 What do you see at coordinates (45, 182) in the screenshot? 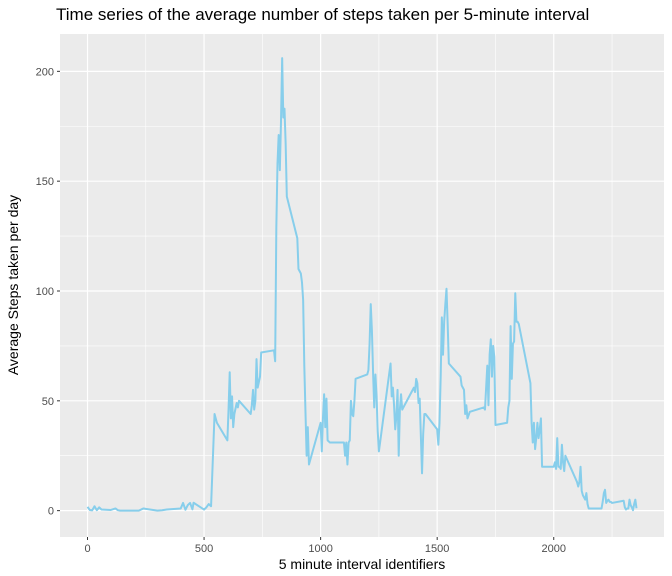
I see `y-tick-label-150: 150` at bounding box center [45, 182].